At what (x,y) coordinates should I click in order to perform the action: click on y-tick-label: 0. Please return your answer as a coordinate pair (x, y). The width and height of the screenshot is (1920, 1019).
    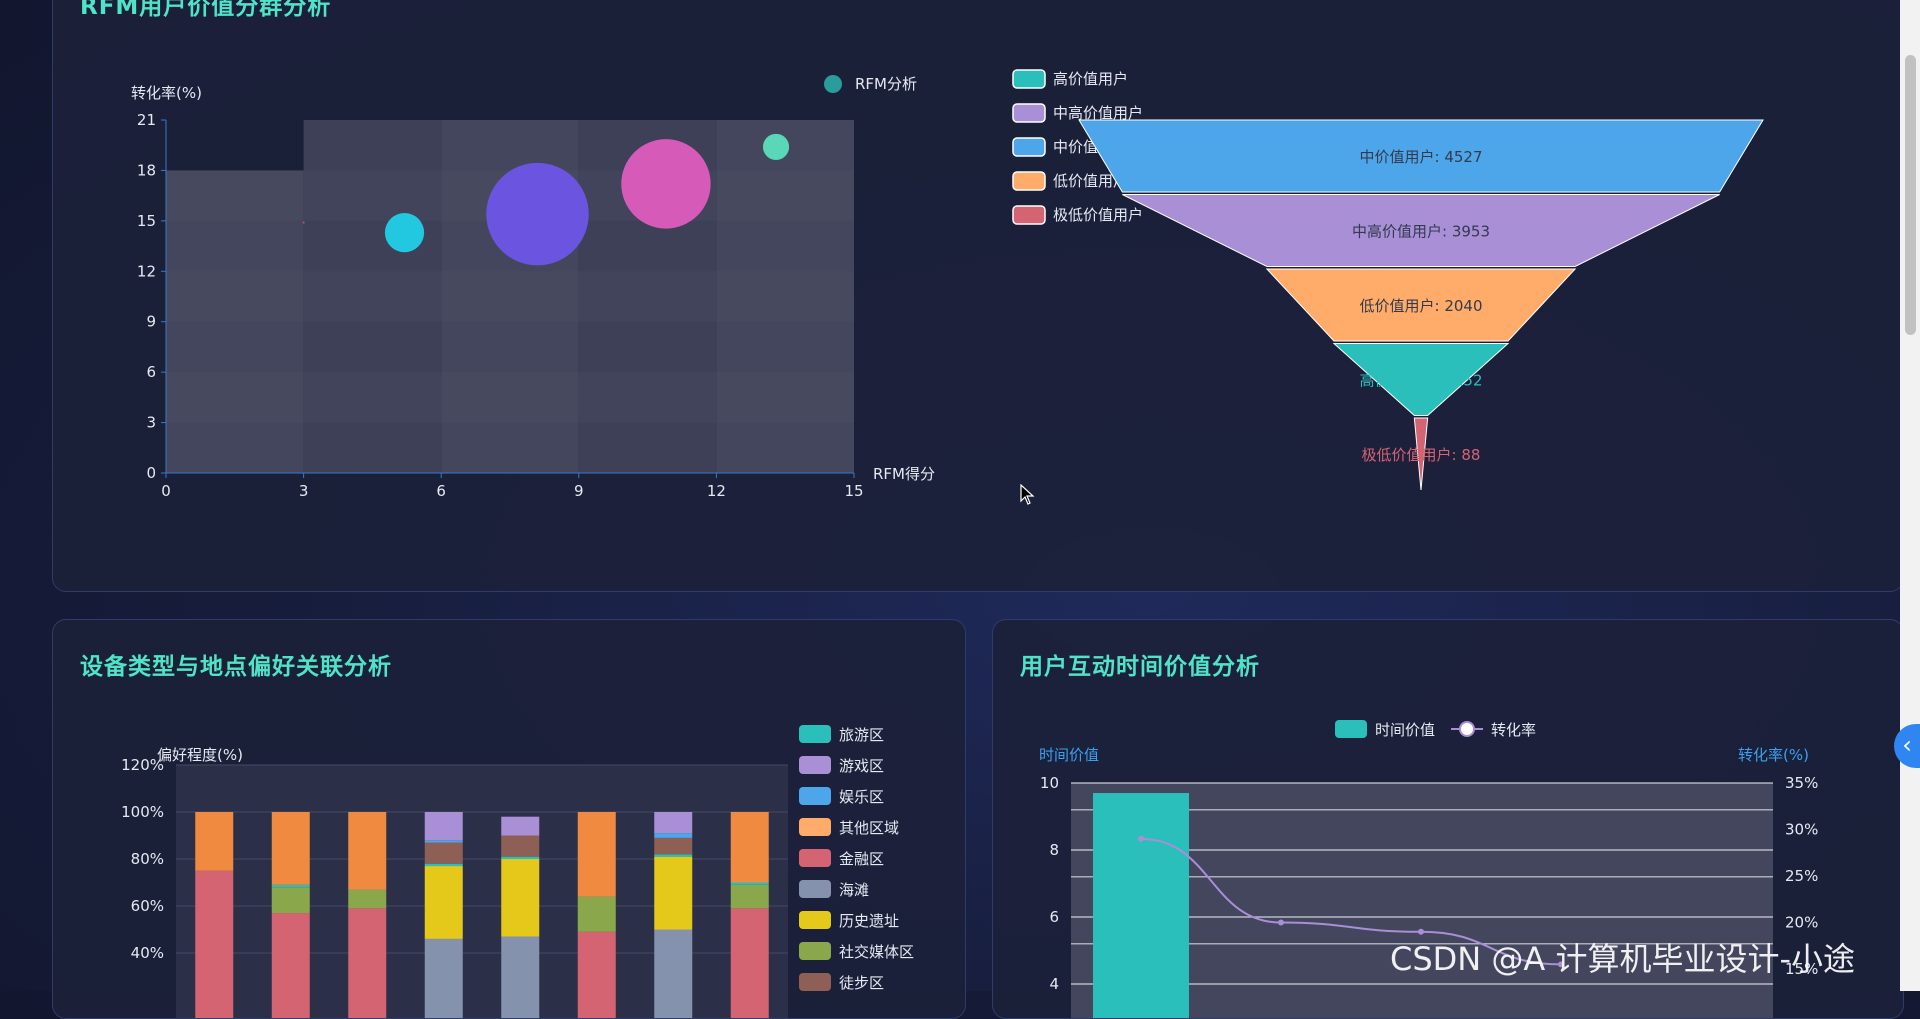
    Looking at the image, I should click on (151, 473).